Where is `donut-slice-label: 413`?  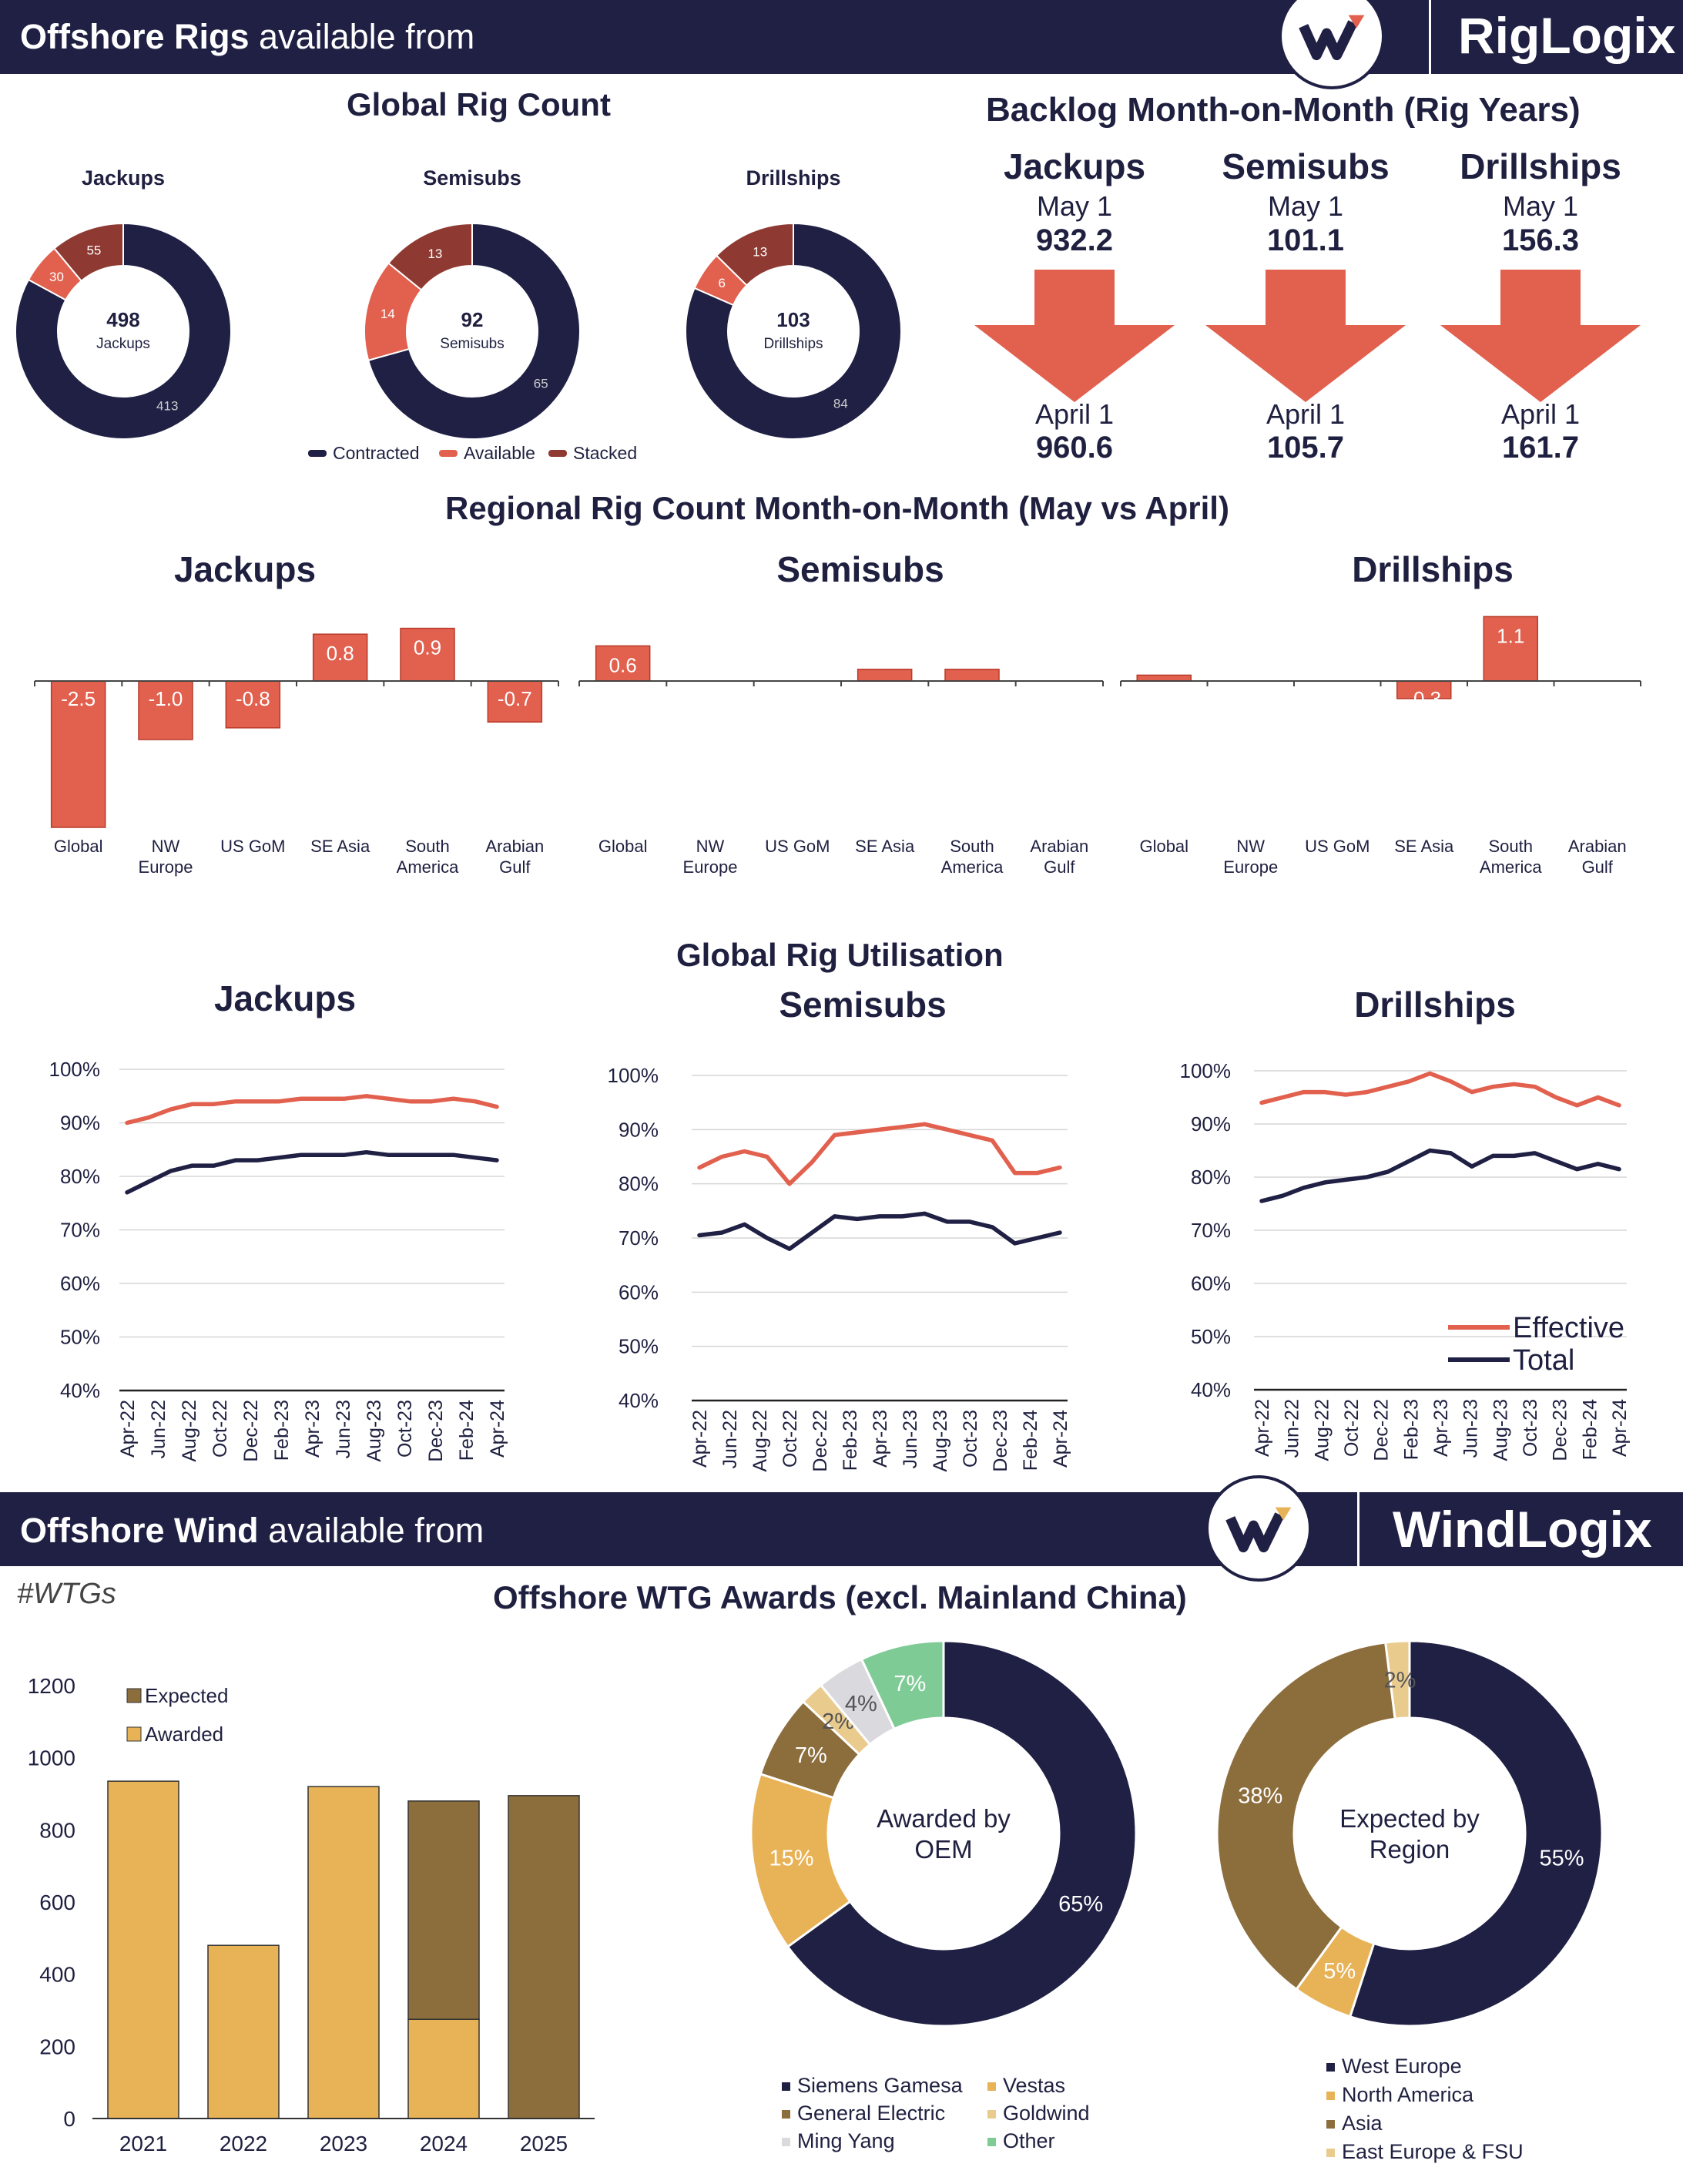
donut-slice-label: 413 is located at coordinates (167, 406).